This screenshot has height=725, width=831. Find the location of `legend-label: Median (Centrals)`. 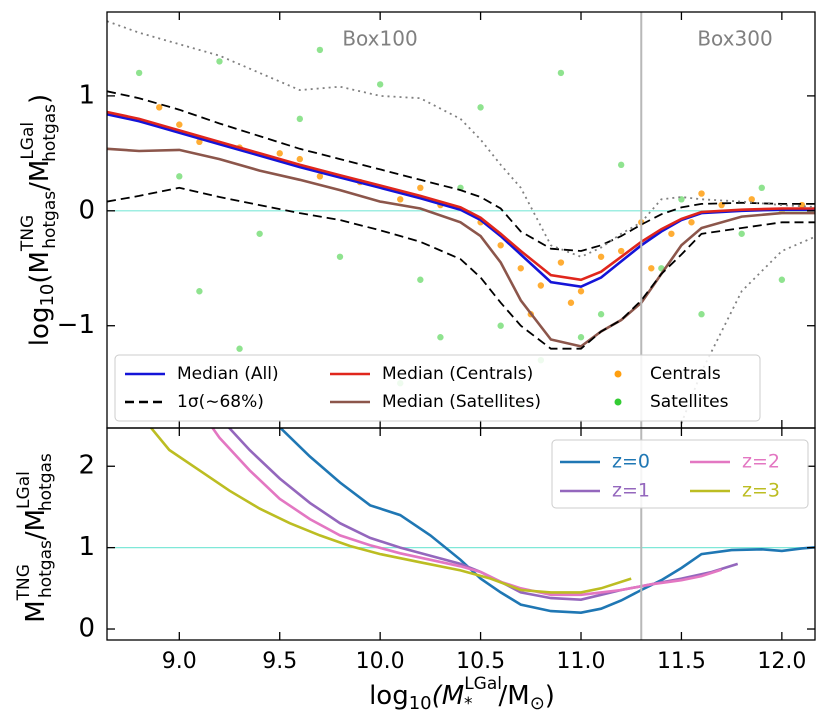

legend-label: Median (Centrals) is located at coordinates (457, 374).